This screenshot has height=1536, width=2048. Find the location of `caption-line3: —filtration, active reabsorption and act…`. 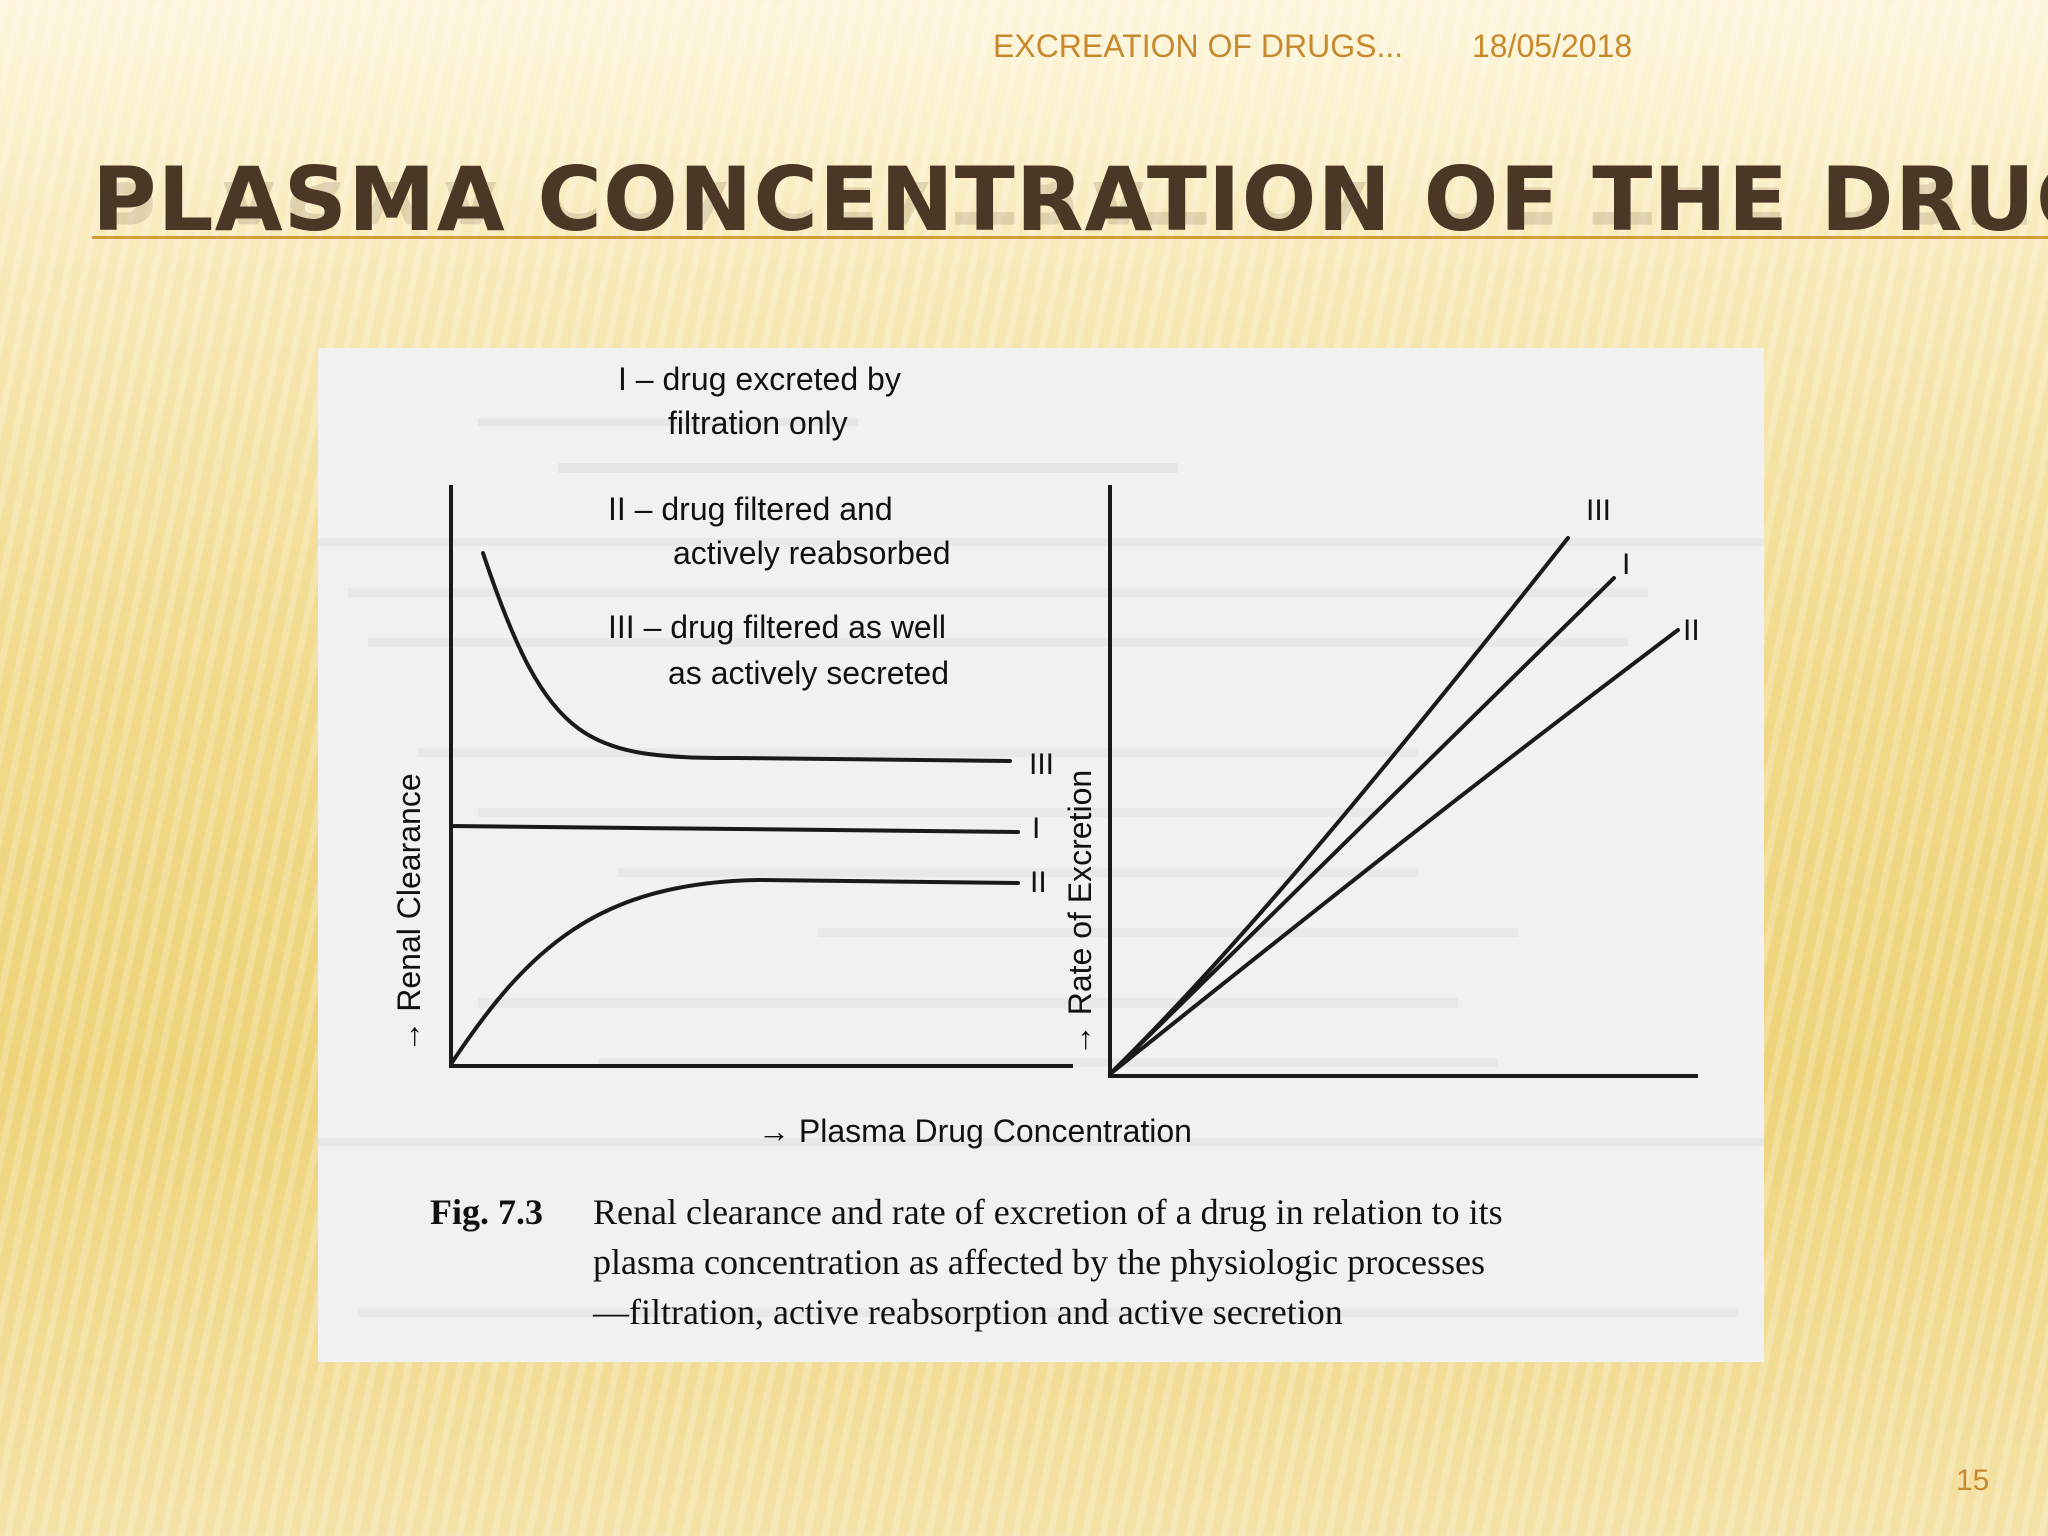

caption-line3: —filtration, active reabsorption and act… is located at coordinates (967, 1312).